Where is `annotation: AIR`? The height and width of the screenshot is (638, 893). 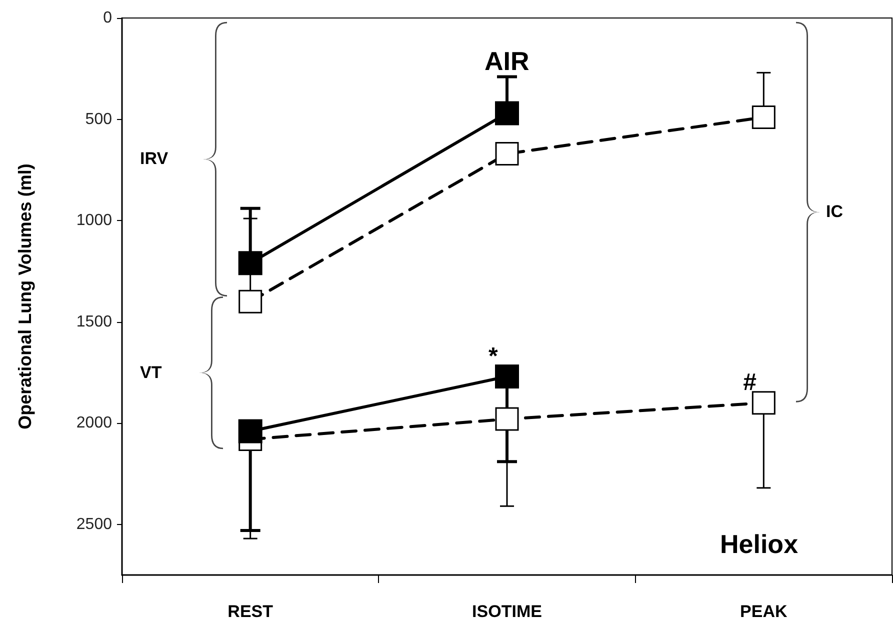
annotation: AIR is located at coordinates (507, 61).